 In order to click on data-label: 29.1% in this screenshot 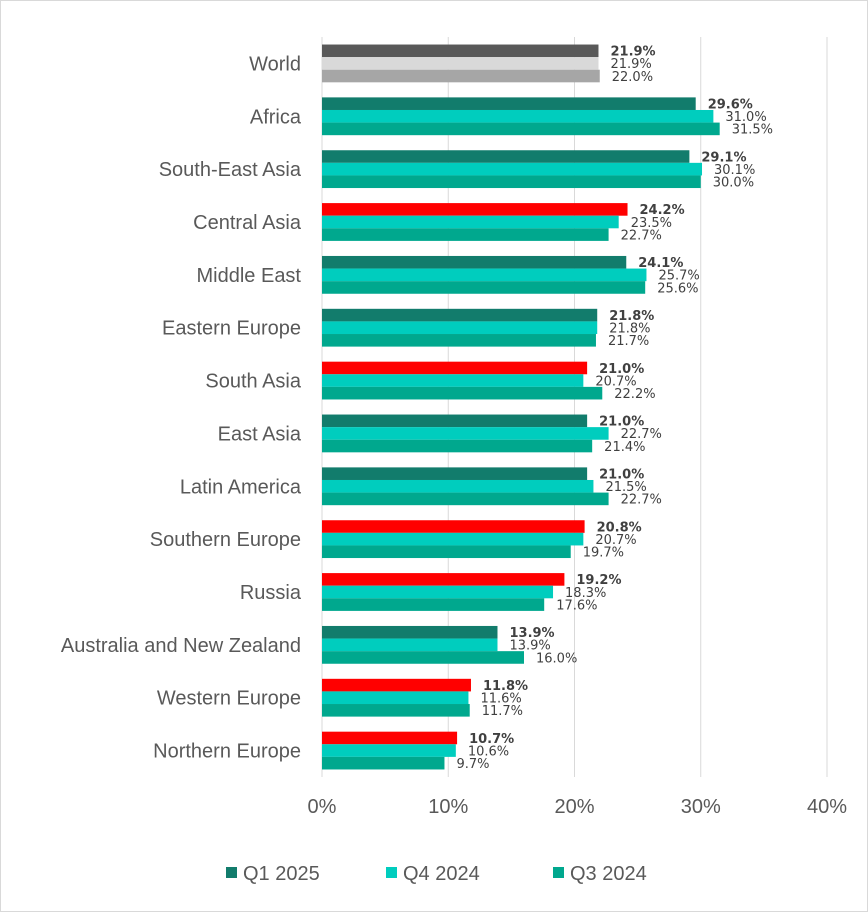, I will do `click(723, 157)`.